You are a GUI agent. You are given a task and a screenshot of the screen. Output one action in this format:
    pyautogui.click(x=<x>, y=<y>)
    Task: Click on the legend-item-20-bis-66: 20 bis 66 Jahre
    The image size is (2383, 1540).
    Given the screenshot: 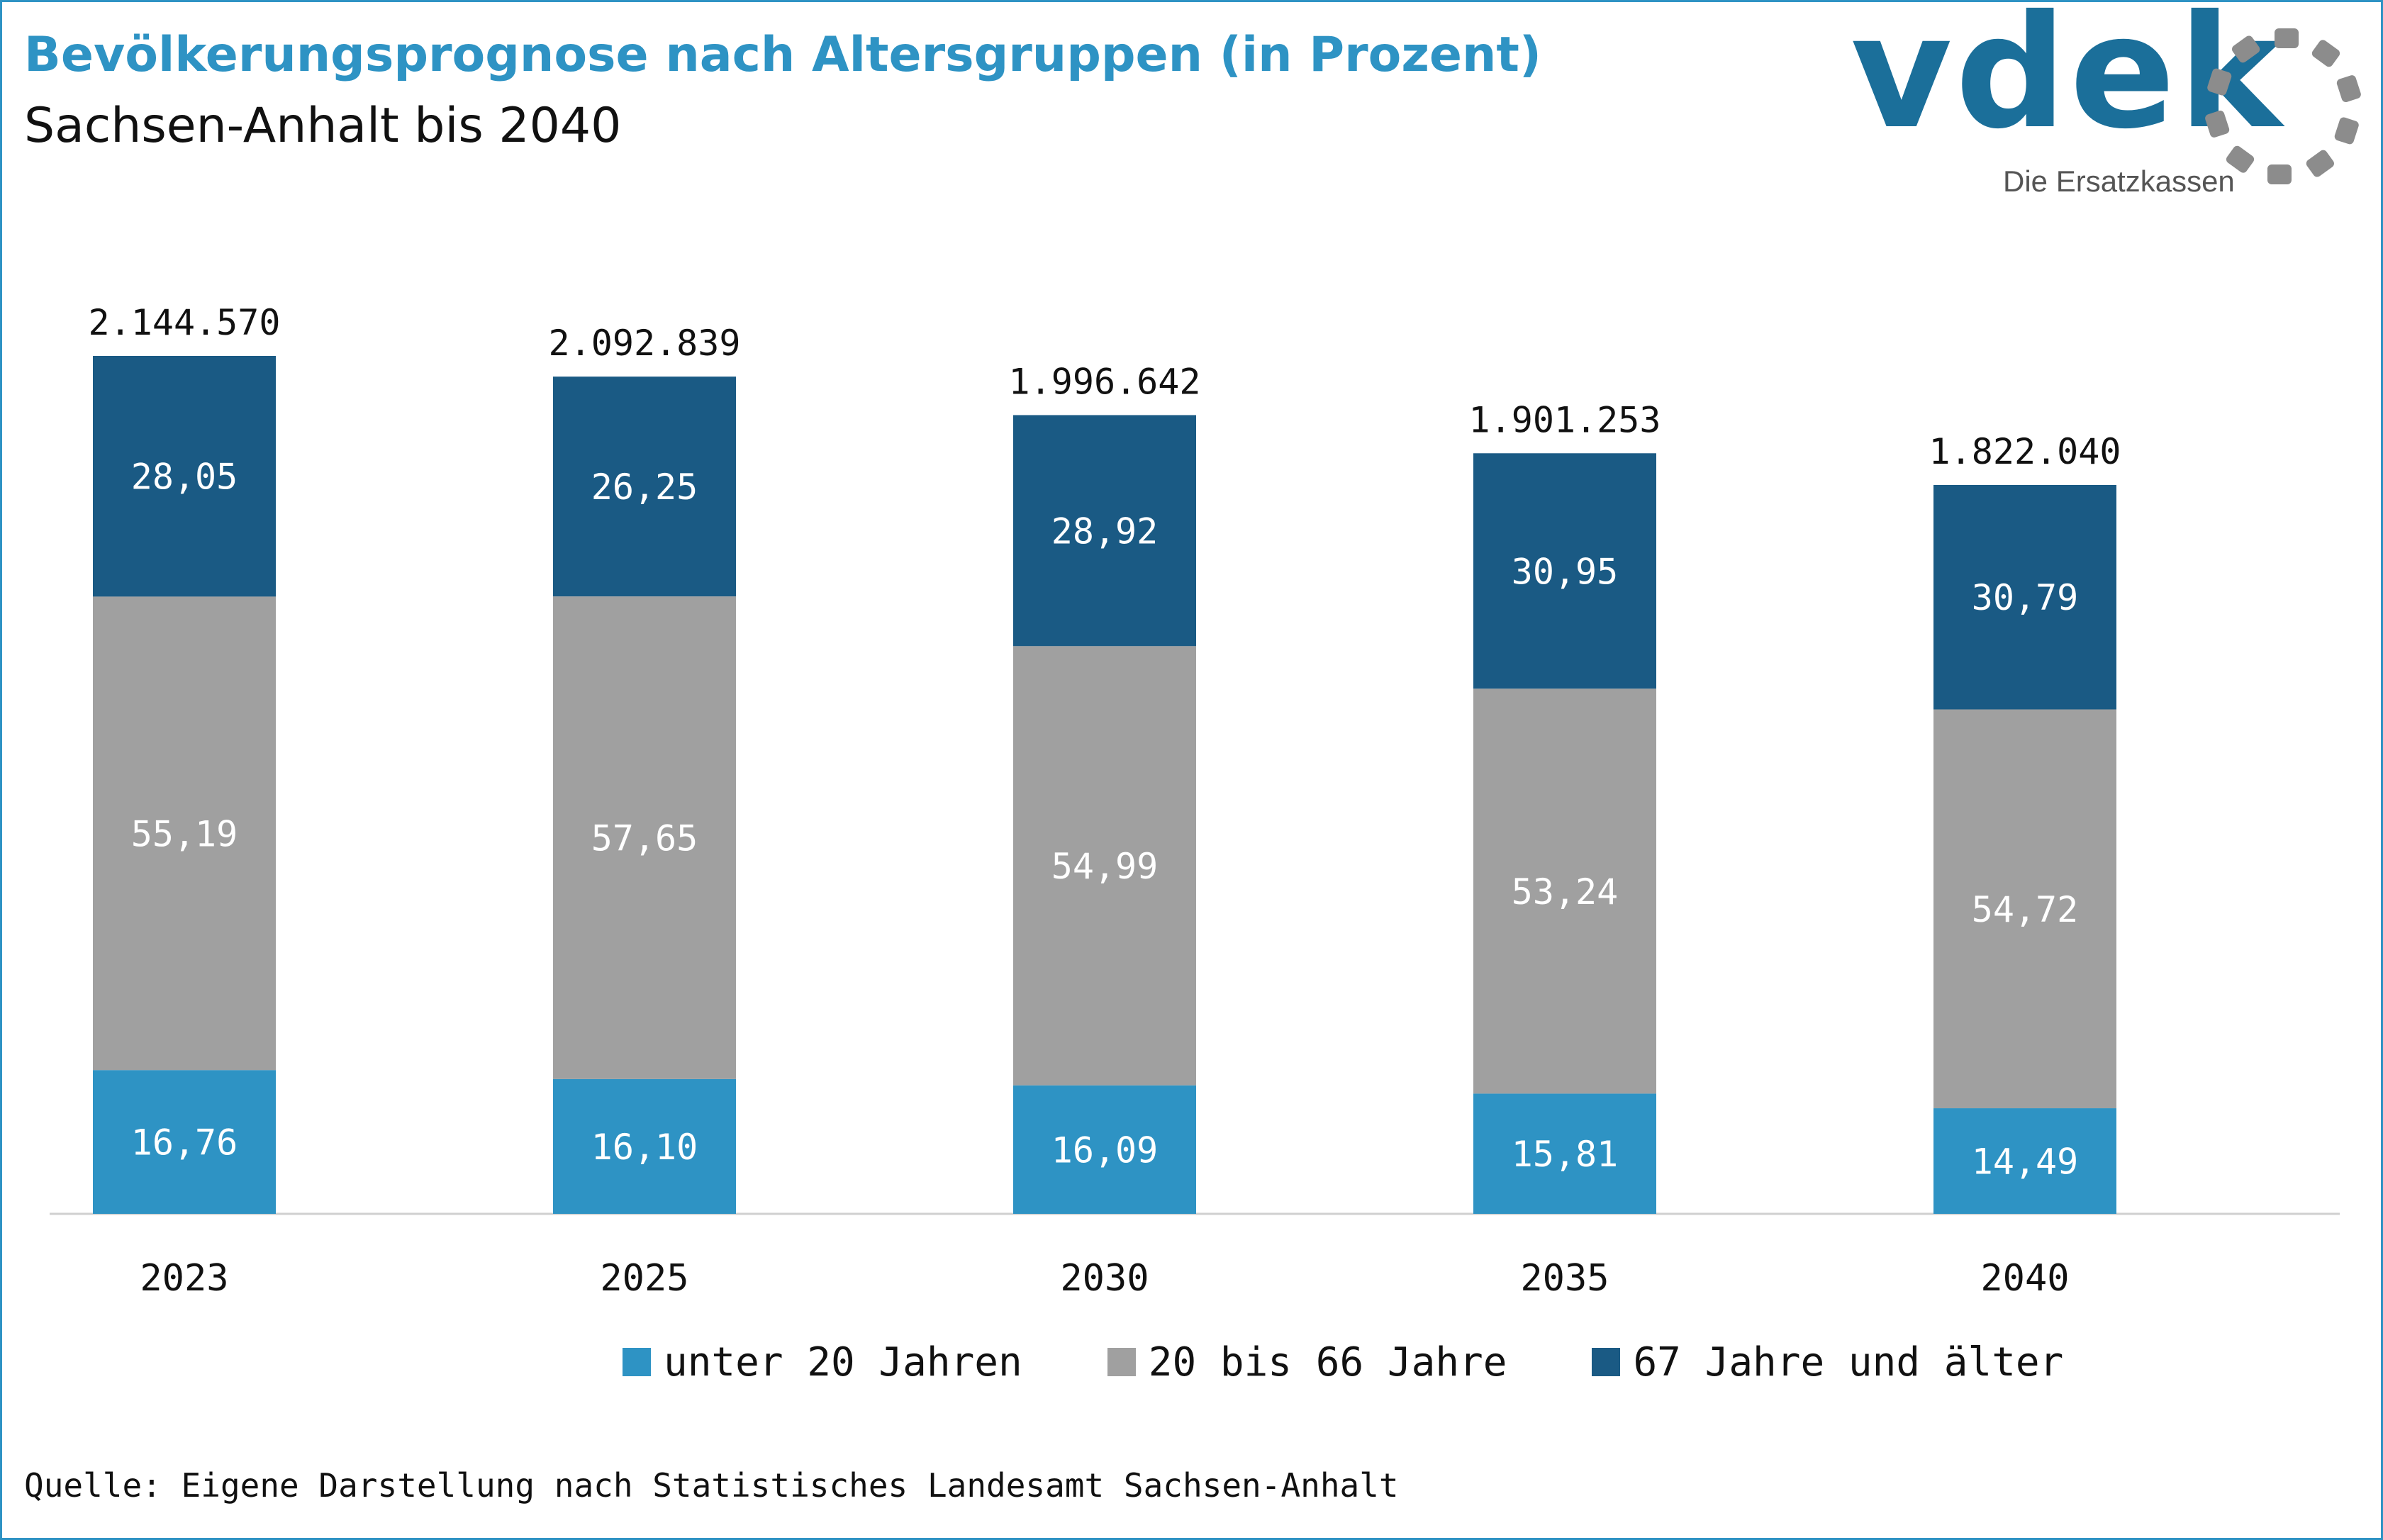 What is the action you would take?
    pyautogui.click(x=1307, y=1362)
    